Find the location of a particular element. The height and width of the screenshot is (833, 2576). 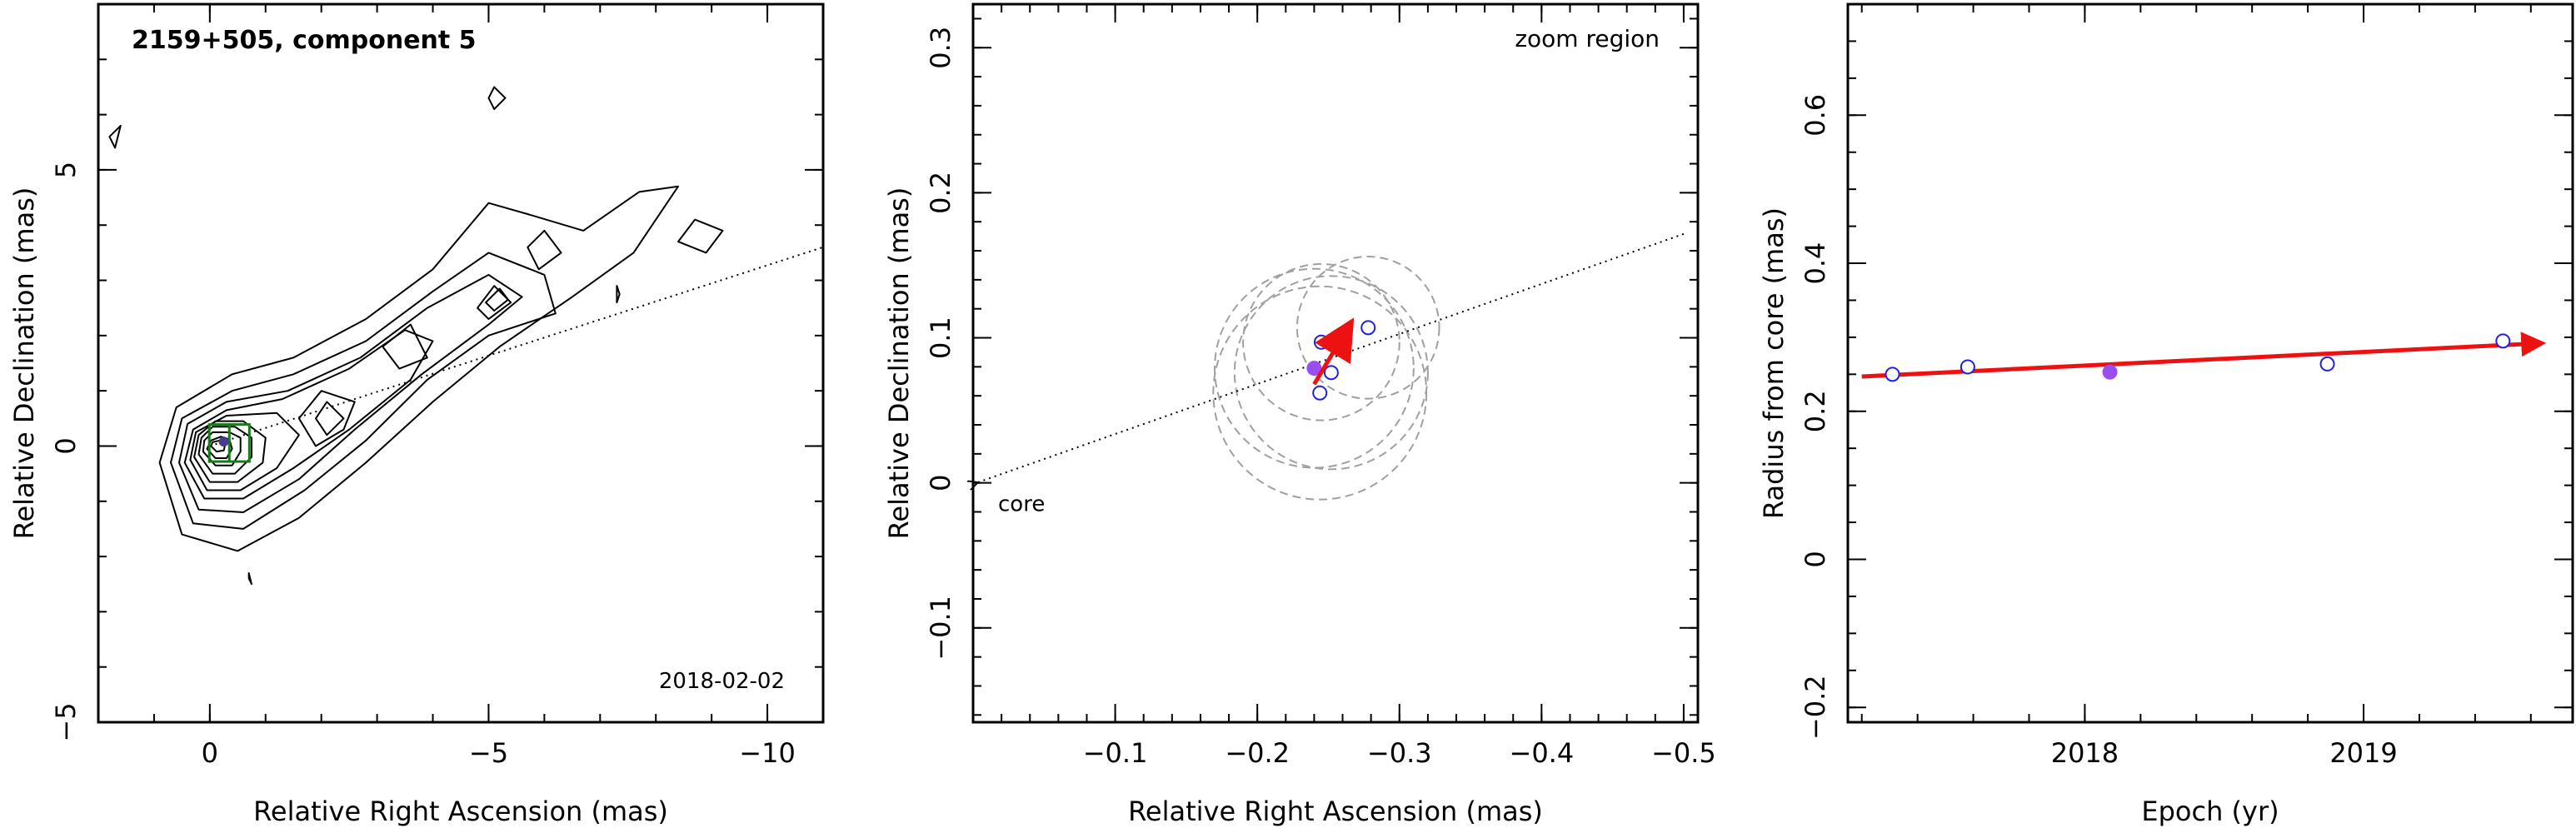

trend-arrow is located at coordinates (2204, 355).